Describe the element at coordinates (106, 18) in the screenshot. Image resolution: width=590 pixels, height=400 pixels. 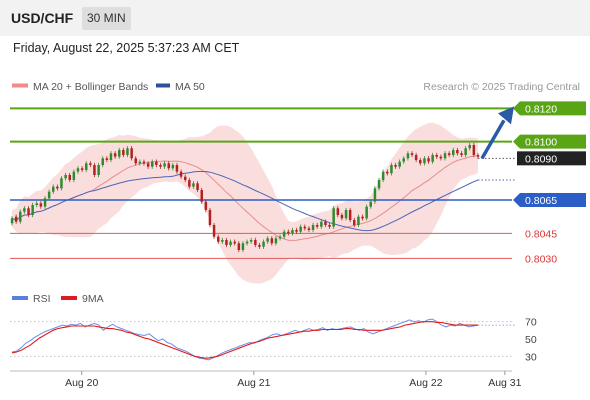
I see `timeframe-button: 30 MIN` at that location.